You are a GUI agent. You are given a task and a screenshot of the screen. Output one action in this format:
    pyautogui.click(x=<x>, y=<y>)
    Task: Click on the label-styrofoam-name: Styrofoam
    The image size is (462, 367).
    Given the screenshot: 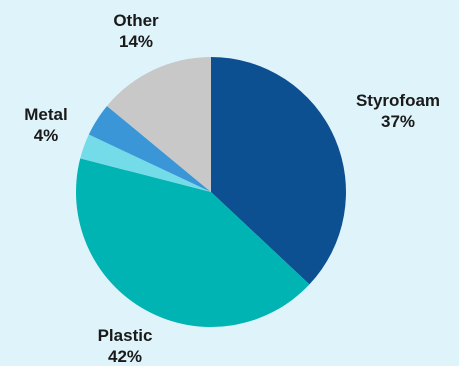 What is the action you would take?
    pyautogui.click(x=398, y=100)
    